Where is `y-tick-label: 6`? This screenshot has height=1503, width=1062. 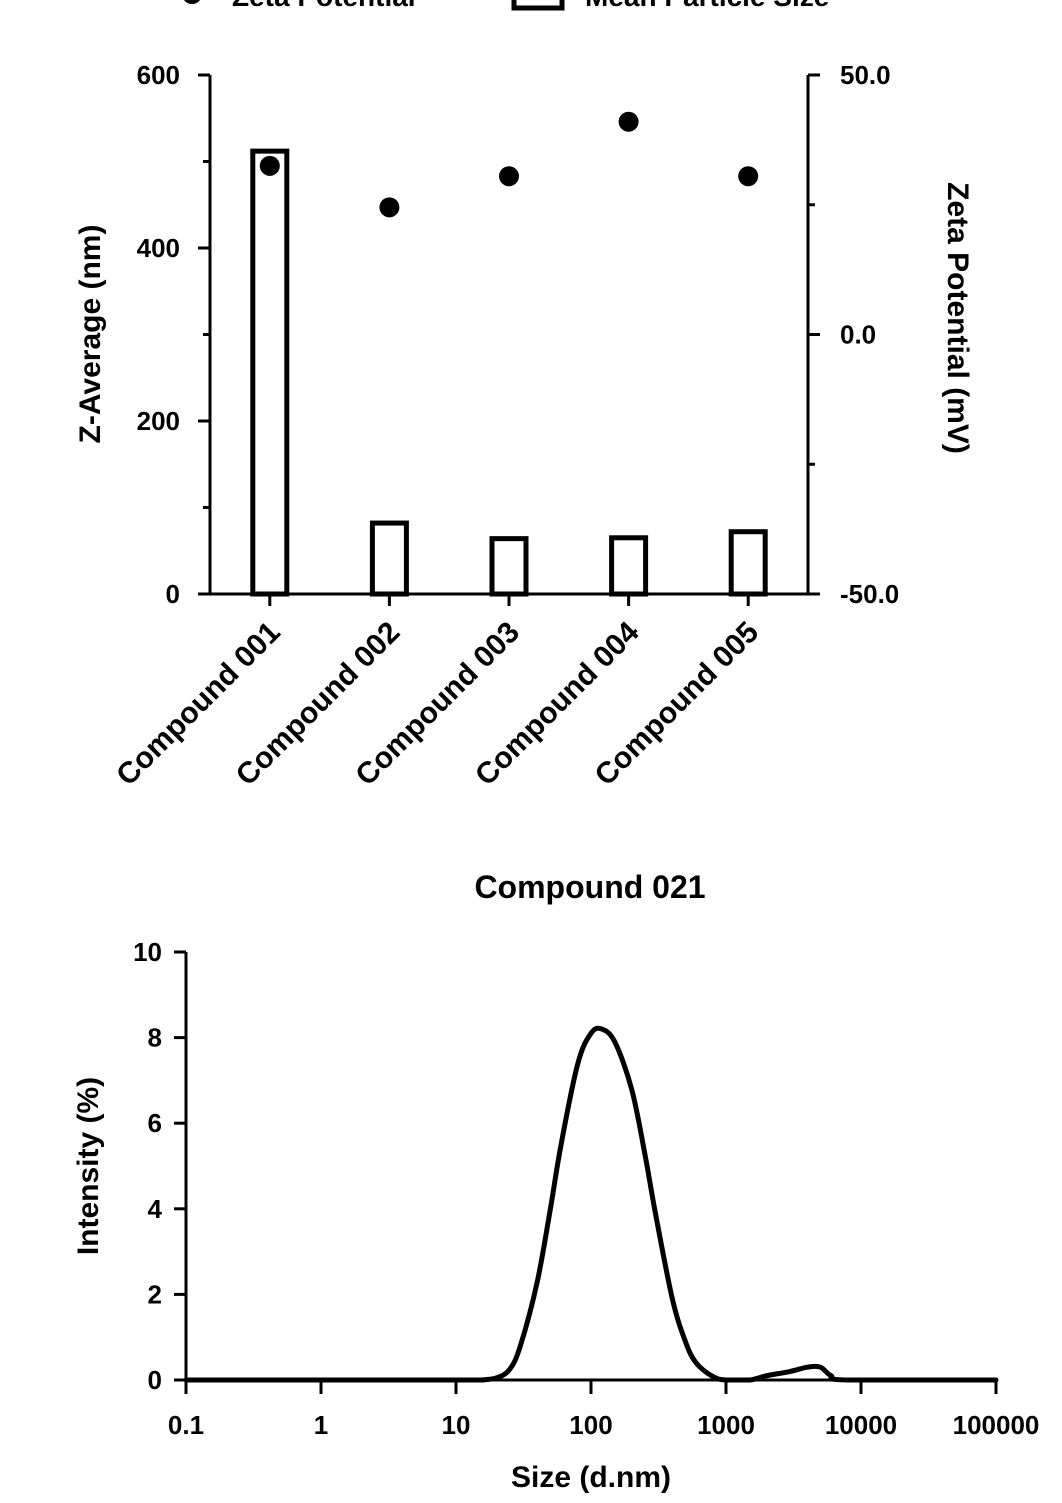
y-tick-label: 6 is located at coordinates (155, 1123).